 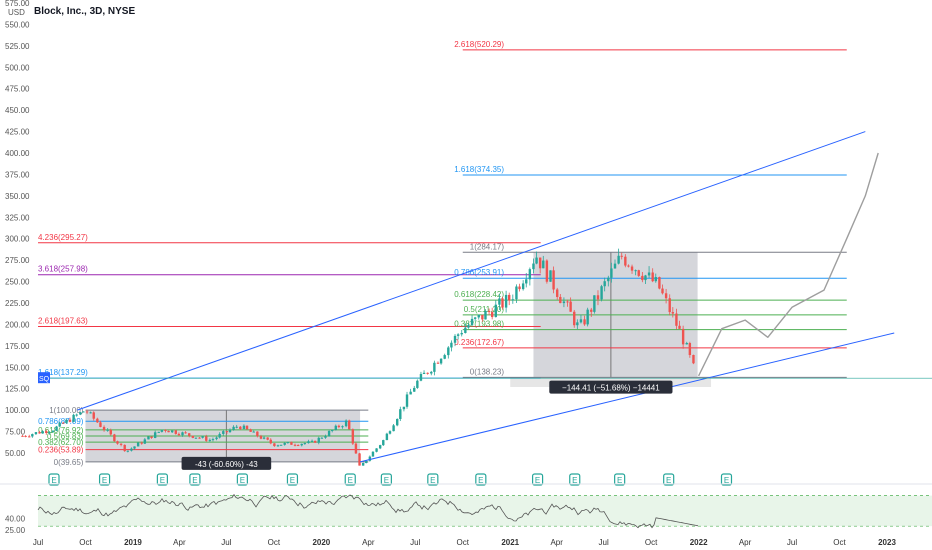 I want to click on fib-extension-label: 4.236(295.27), so click(x=63, y=237).